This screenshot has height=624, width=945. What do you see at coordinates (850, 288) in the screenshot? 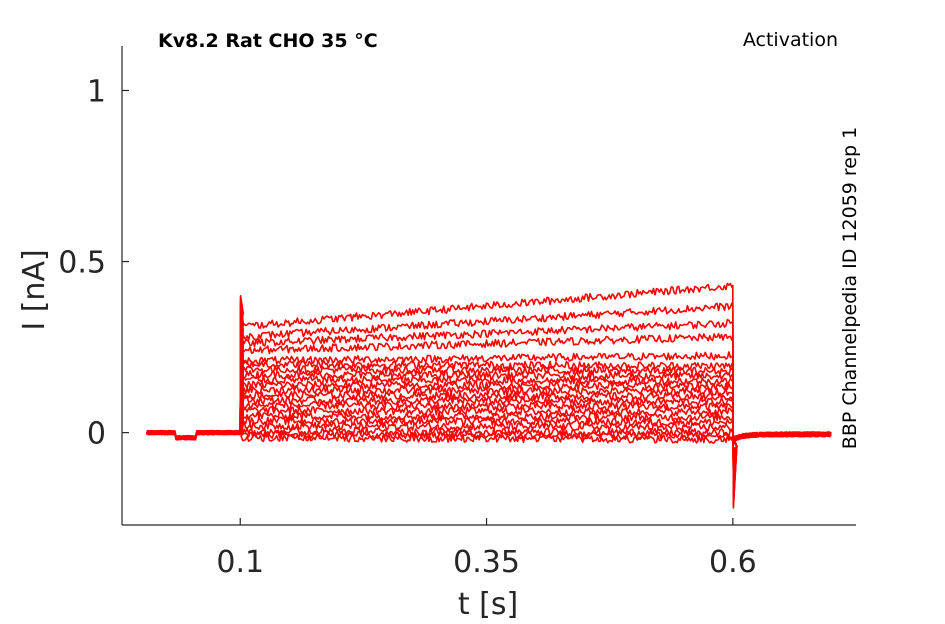
I see `side-label: BBP Channelpedia ID 12059 rep 1` at bounding box center [850, 288].